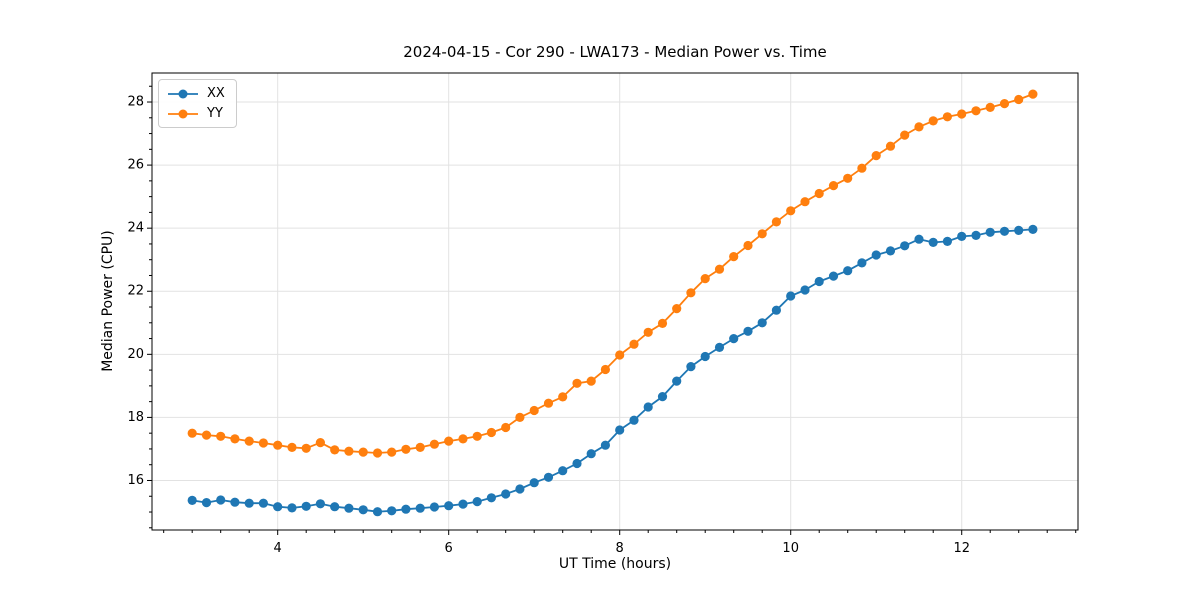 The height and width of the screenshot is (600, 1200). What do you see at coordinates (135, 291) in the screenshot?
I see `y-tick-label: 22` at bounding box center [135, 291].